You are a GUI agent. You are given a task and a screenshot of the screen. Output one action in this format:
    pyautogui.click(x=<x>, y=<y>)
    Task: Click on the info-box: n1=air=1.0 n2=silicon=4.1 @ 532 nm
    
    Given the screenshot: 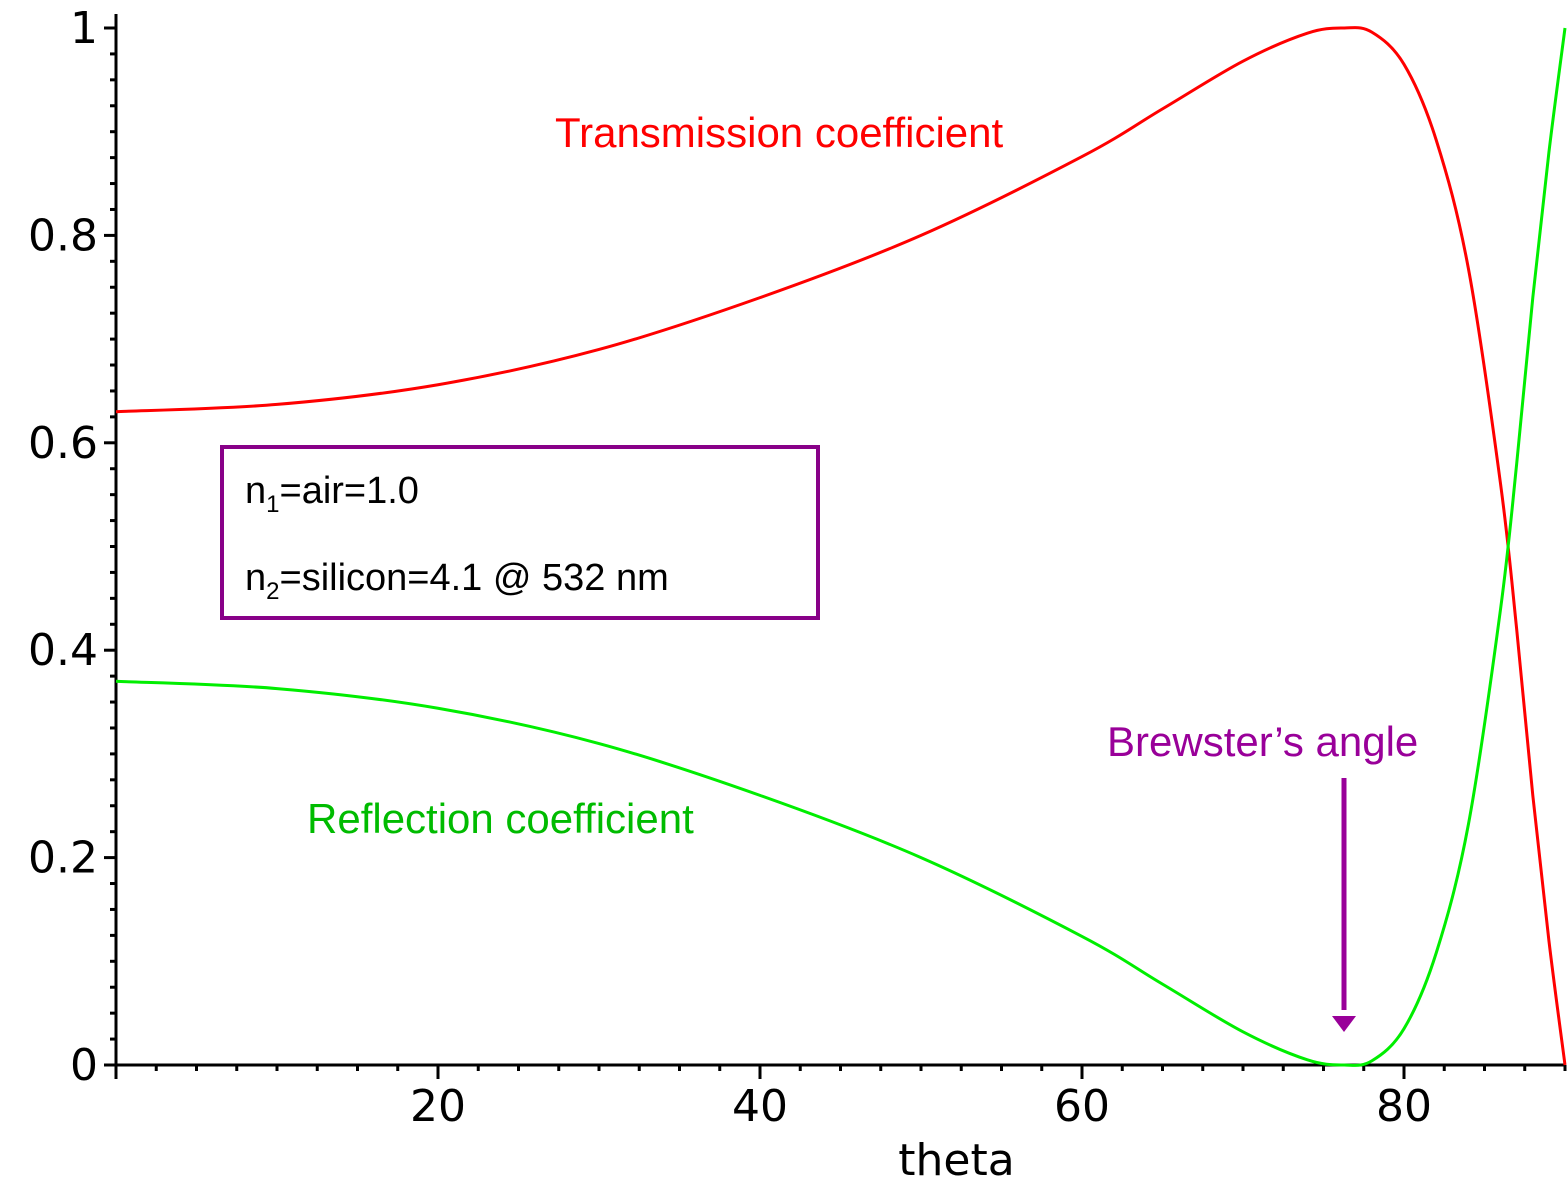 What is the action you would take?
    pyautogui.click(x=520, y=532)
    